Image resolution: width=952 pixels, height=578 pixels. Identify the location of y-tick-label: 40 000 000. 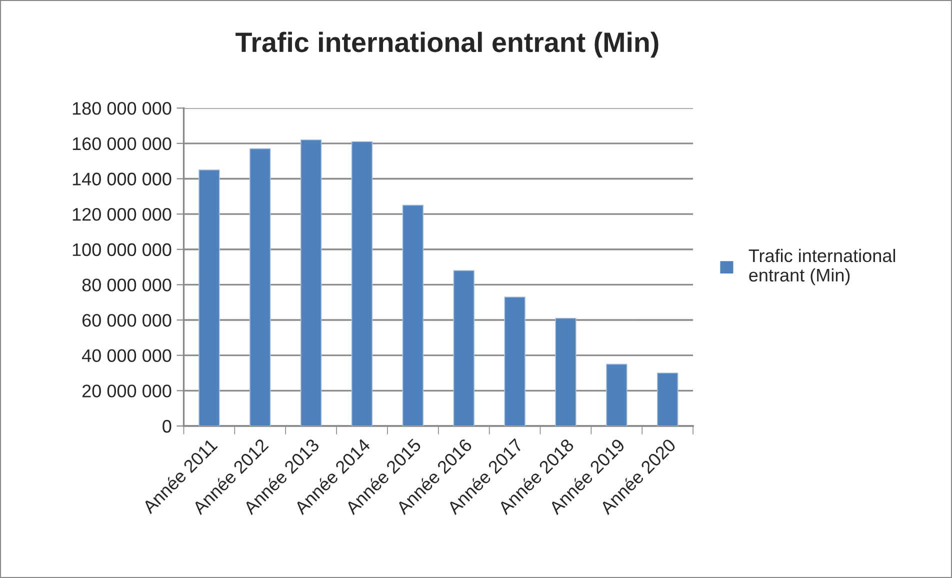
(127, 355).